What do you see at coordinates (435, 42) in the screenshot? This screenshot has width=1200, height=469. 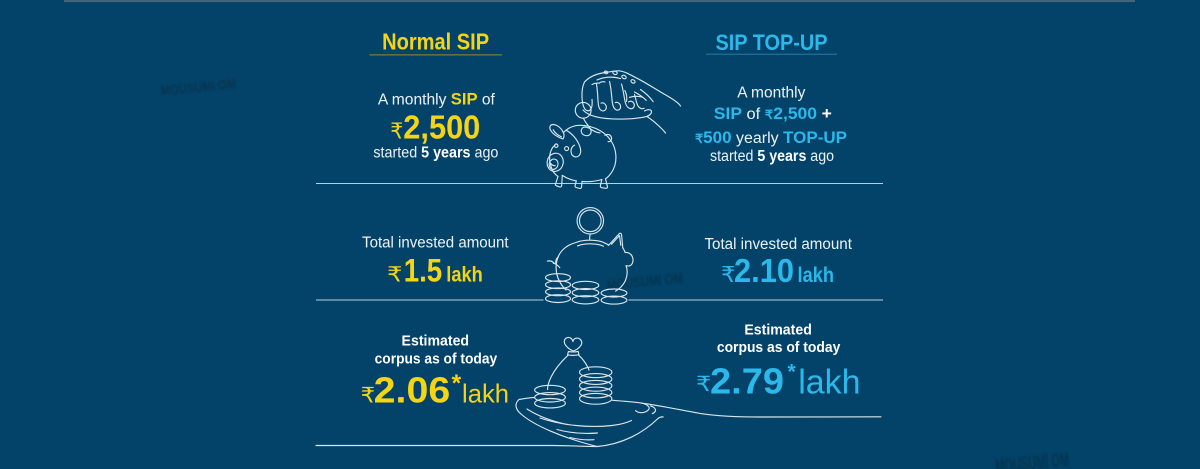 I see `svg-text: Normal SIP` at bounding box center [435, 42].